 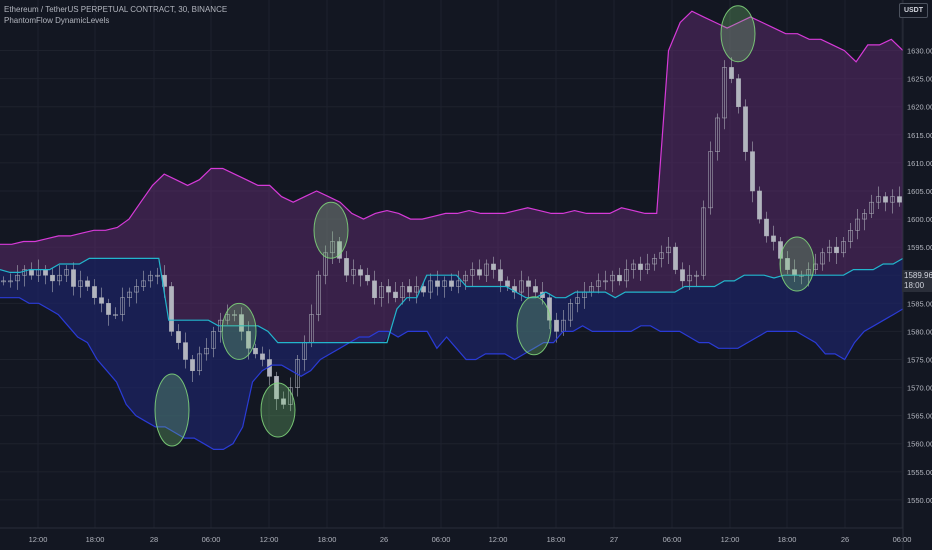 What do you see at coordinates (914, 285) in the screenshot?
I see `last-price-time: 18:00` at bounding box center [914, 285].